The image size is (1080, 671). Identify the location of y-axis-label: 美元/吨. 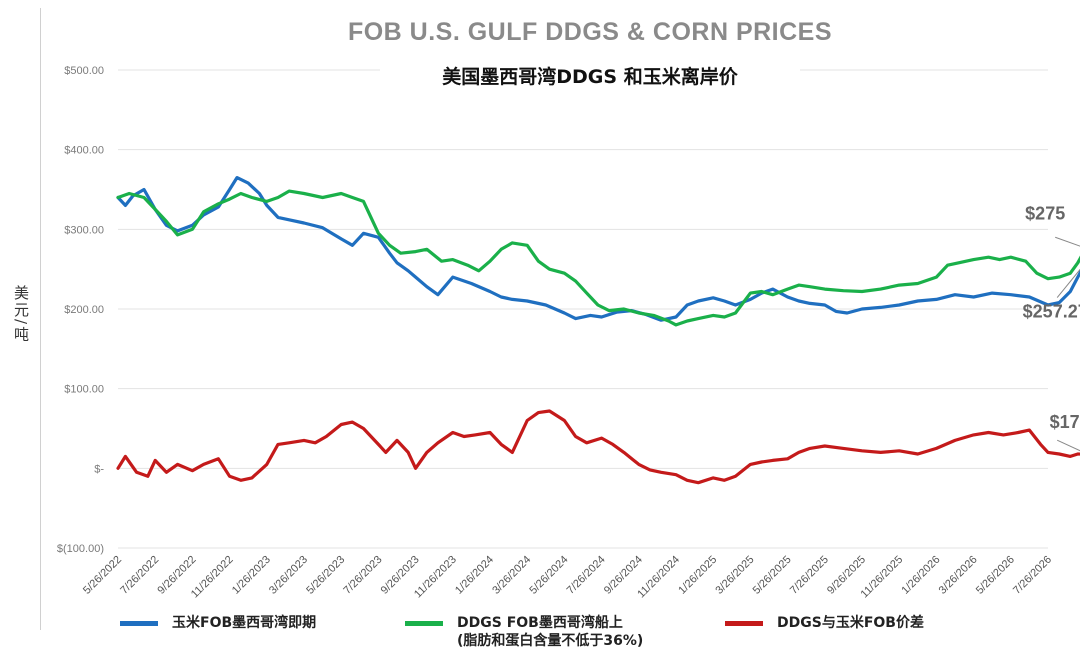
(21, 314).